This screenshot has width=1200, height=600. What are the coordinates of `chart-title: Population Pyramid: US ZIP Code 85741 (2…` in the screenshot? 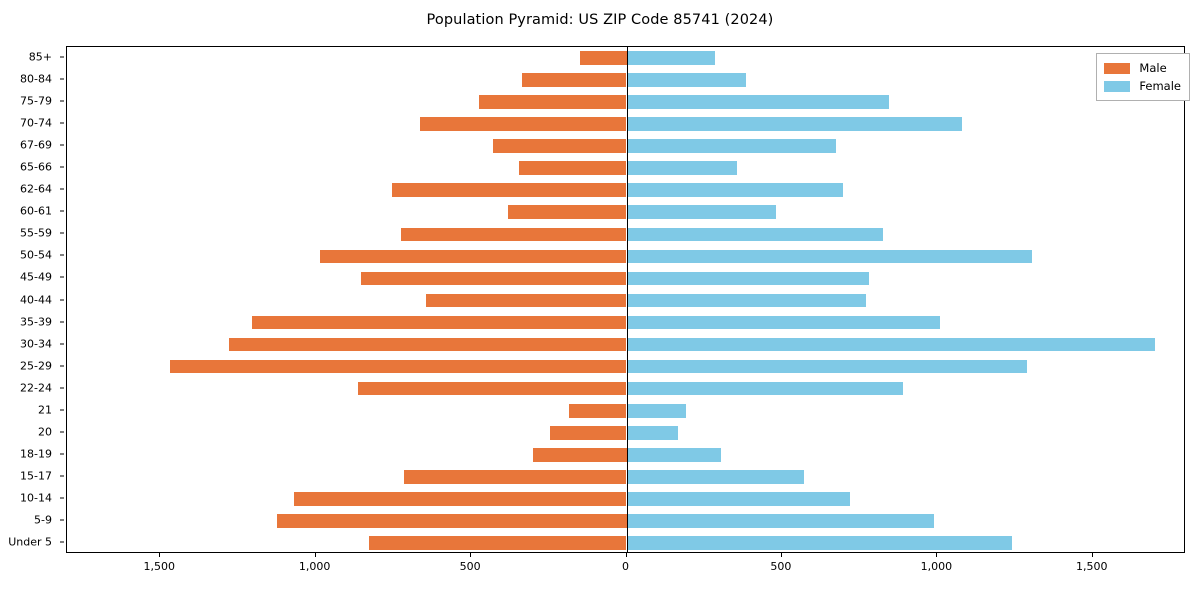 It's located at (600, 20).